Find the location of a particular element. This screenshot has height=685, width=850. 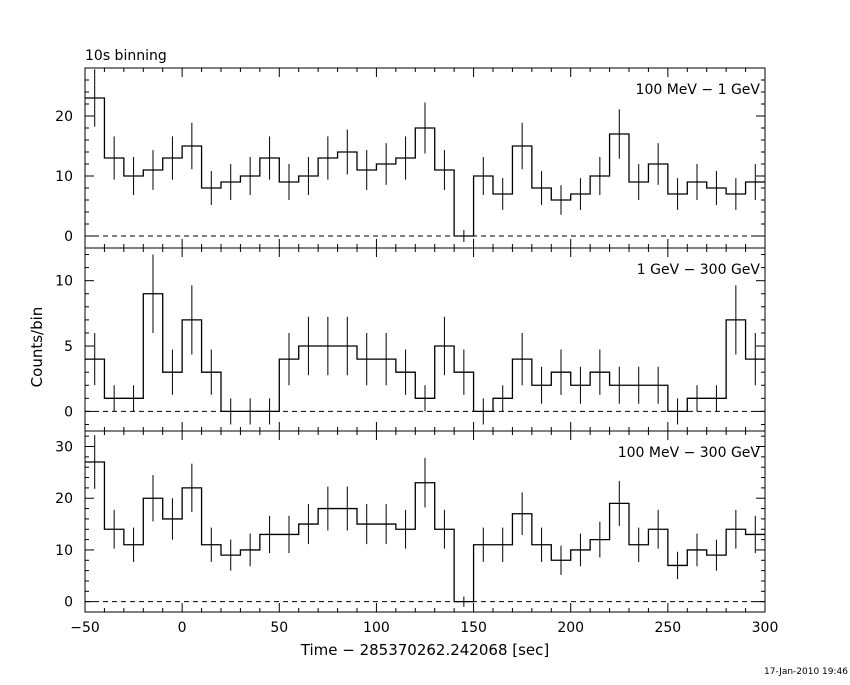

y-tick-label: 5 is located at coordinates (68, 347).